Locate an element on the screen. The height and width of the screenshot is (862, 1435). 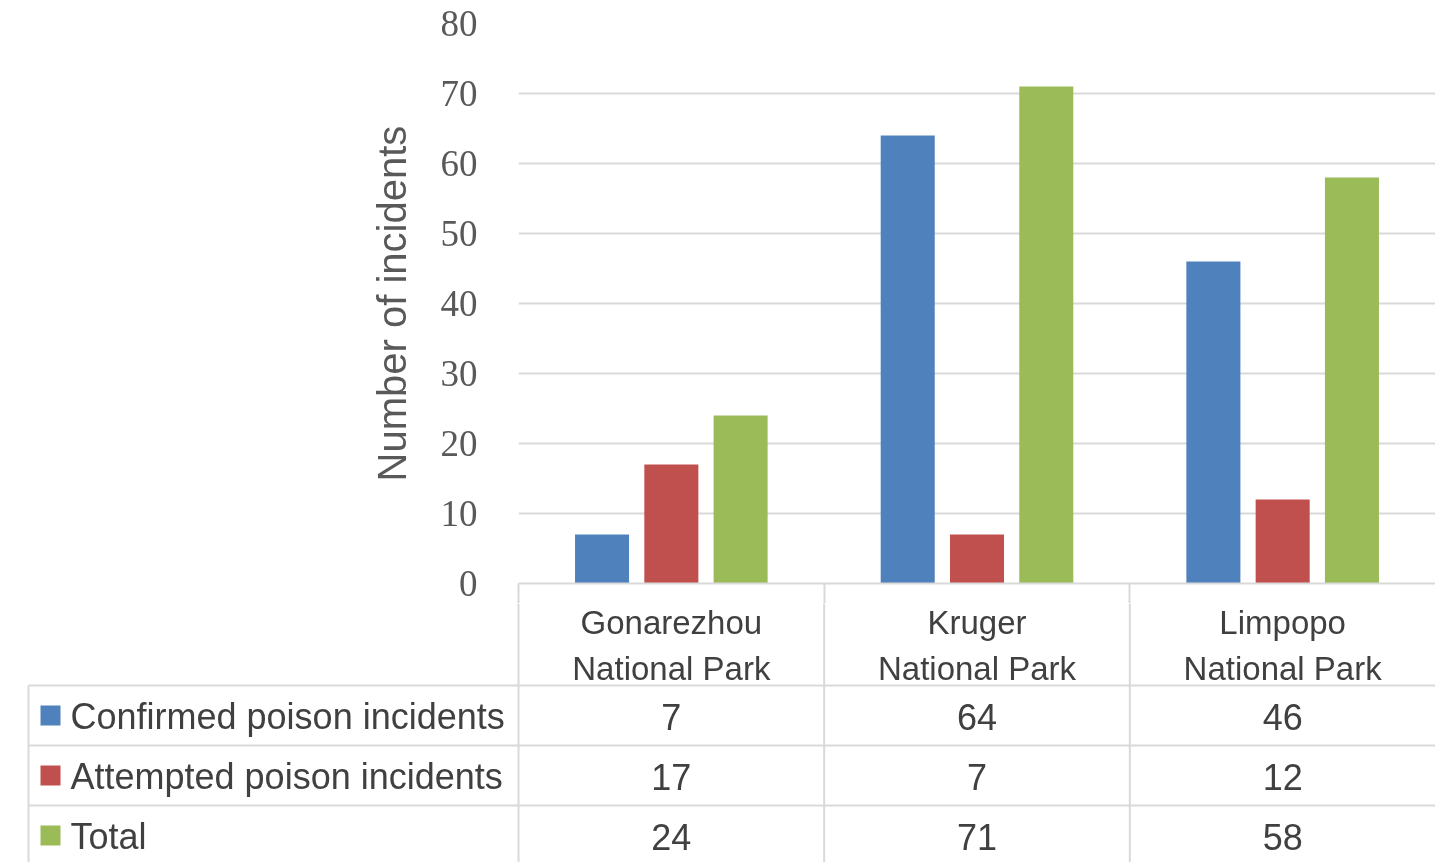
y-tick-label: 20 is located at coordinates (459, 443).